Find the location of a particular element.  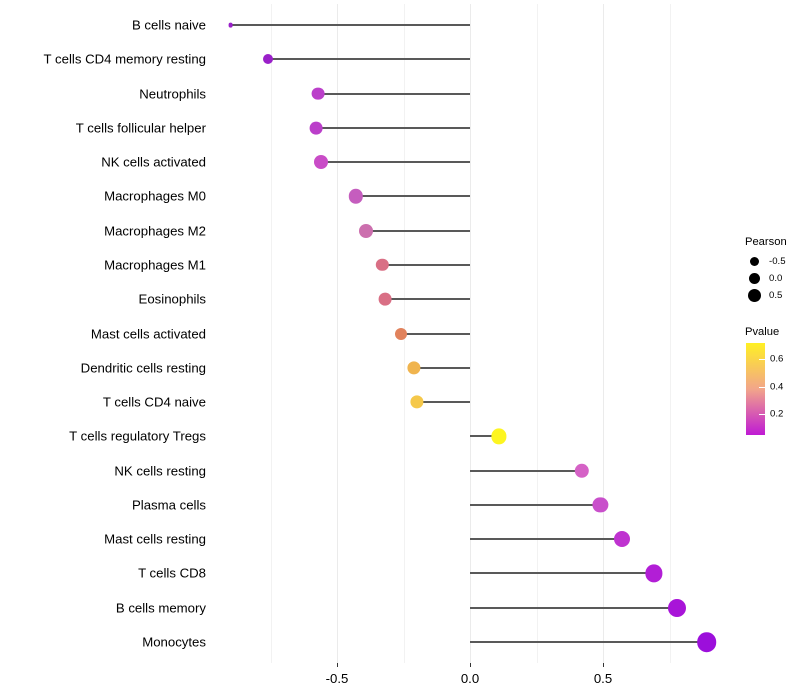

legend-container: Pearson -0.5 0.0 0.5 Pvalue 0.6 0.4 0.2 is located at coordinates (772, 335).